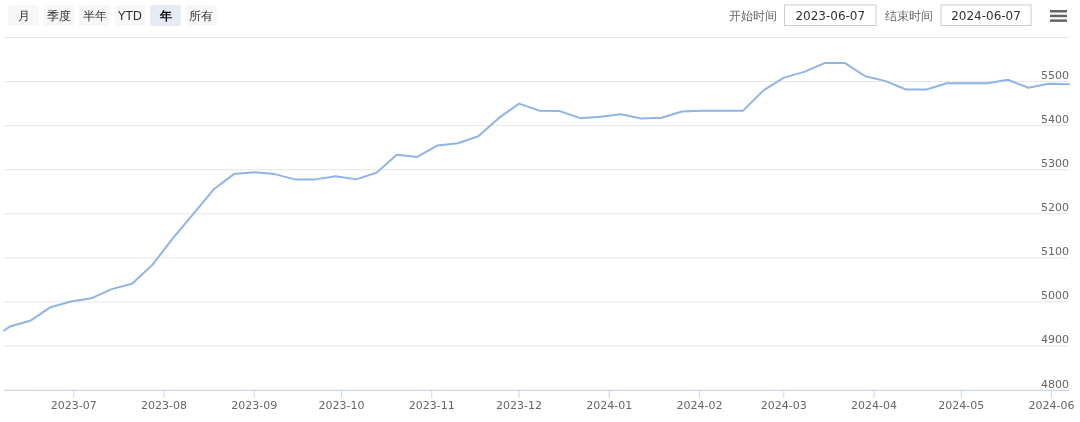 The height and width of the screenshot is (422, 1080). What do you see at coordinates (753, 16) in the screenshot?
I see `text: 开始时间` at bounding box center [753, 16].